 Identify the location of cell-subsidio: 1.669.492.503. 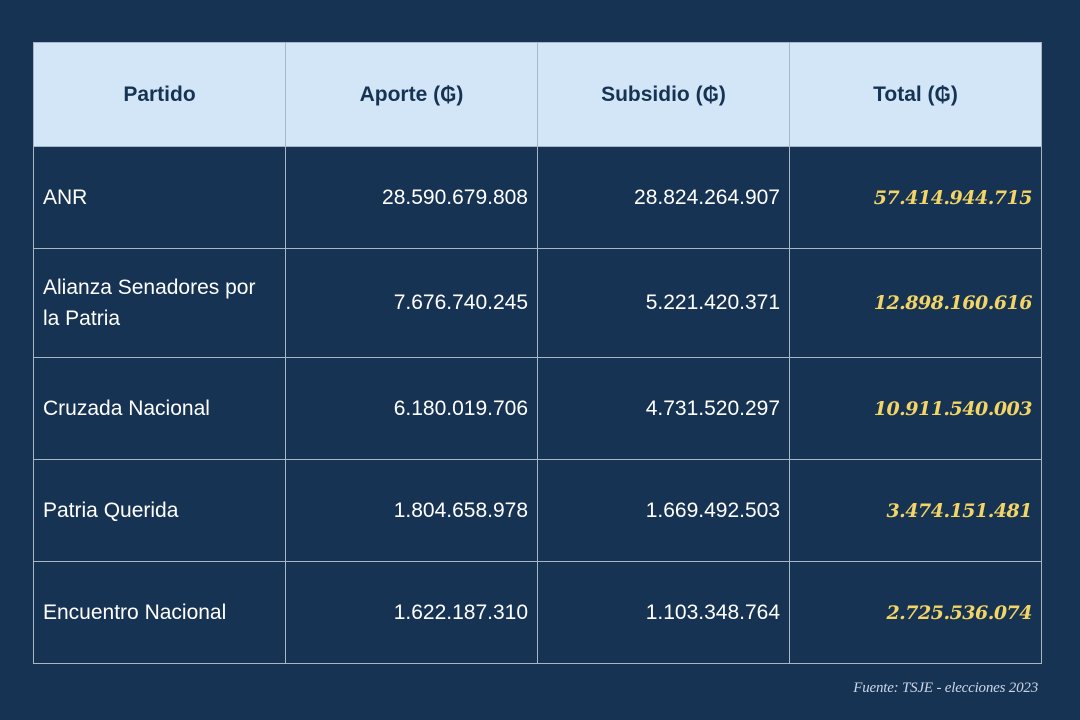
(663, 510).